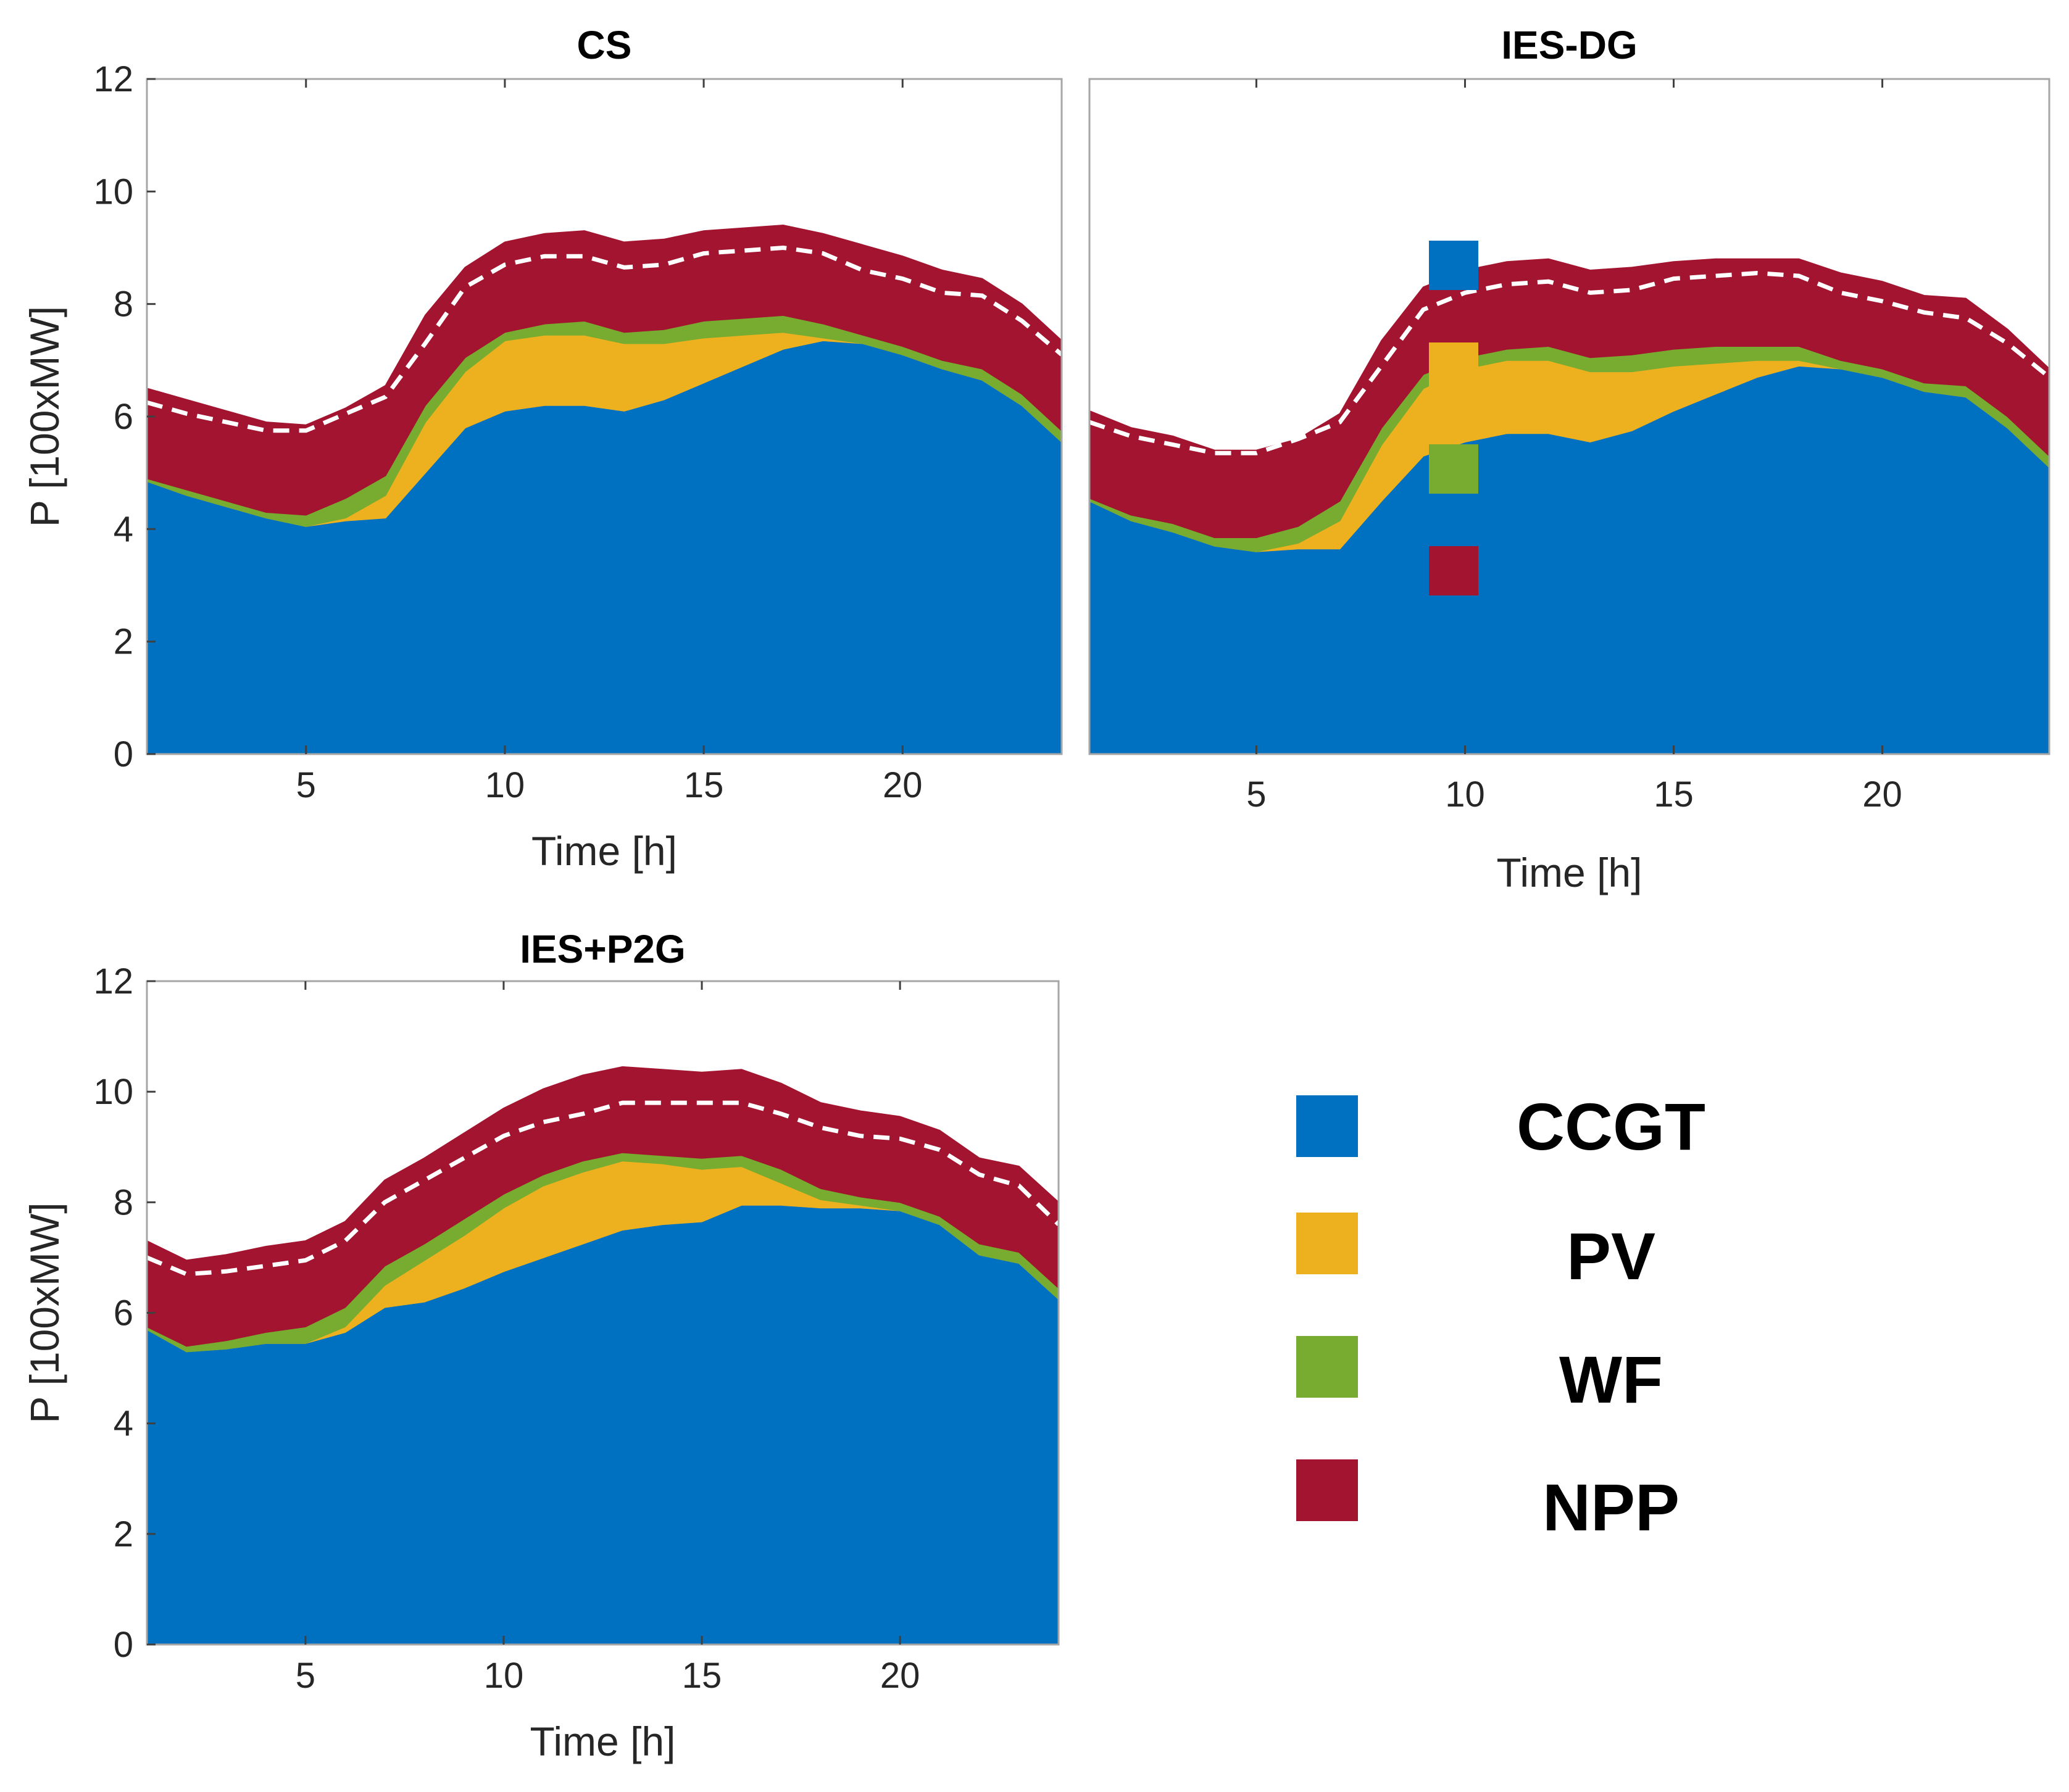 This screenshot has height=1792, width=2069. What do you see at coordinates (1453, 570) in the screenshot?
I see `inset-swatch-npp` at bounding box center [1453, 570].